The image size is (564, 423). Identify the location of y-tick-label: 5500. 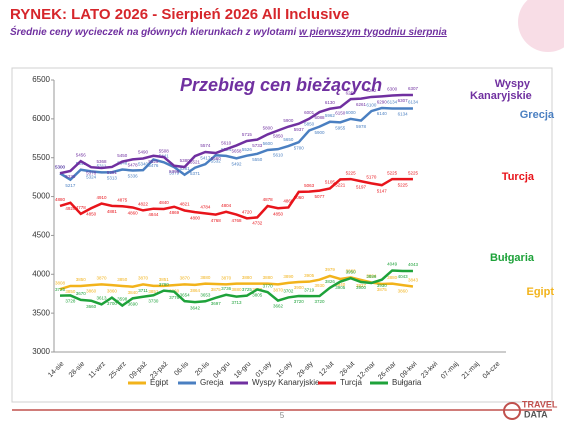
(41, 157).